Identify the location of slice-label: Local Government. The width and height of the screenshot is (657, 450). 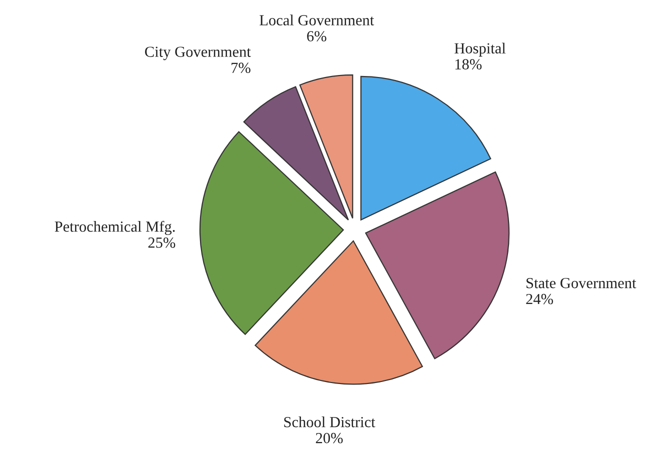
(317, 20).